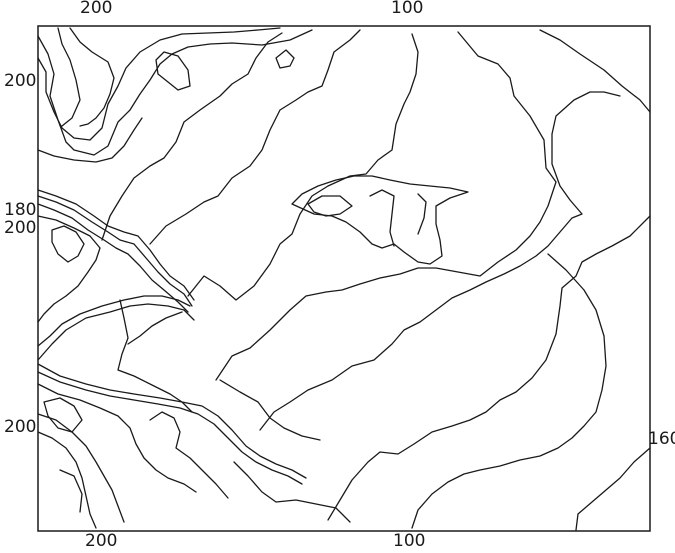 The image size is (675, 553). What do you see at coordinates (20, 210) in the screenshot?
I see `contour-value-label: 180` at bounding box center [20, 210].